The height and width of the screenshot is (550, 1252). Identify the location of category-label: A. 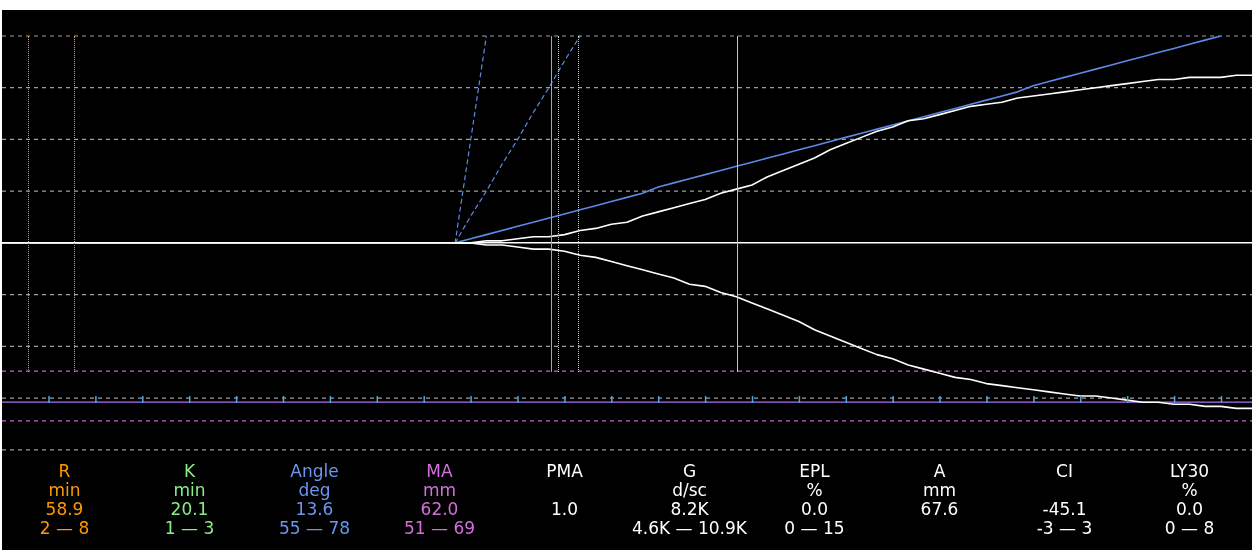
(939, 471).